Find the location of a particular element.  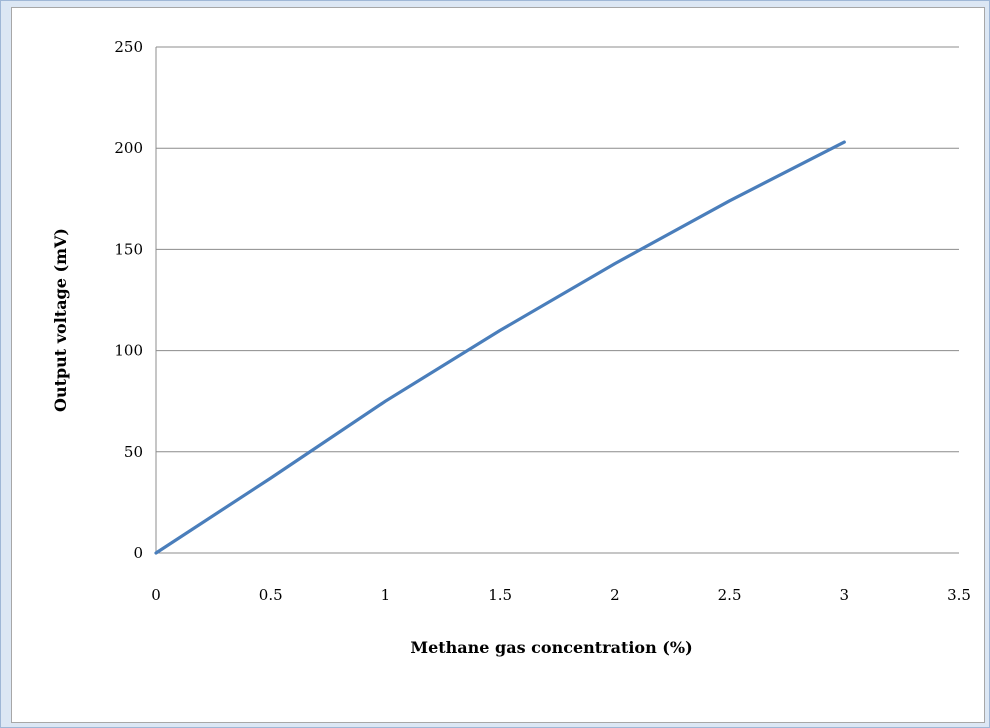

y-axis-title: Output voltage (mV) is located at coordinates (60, 320).